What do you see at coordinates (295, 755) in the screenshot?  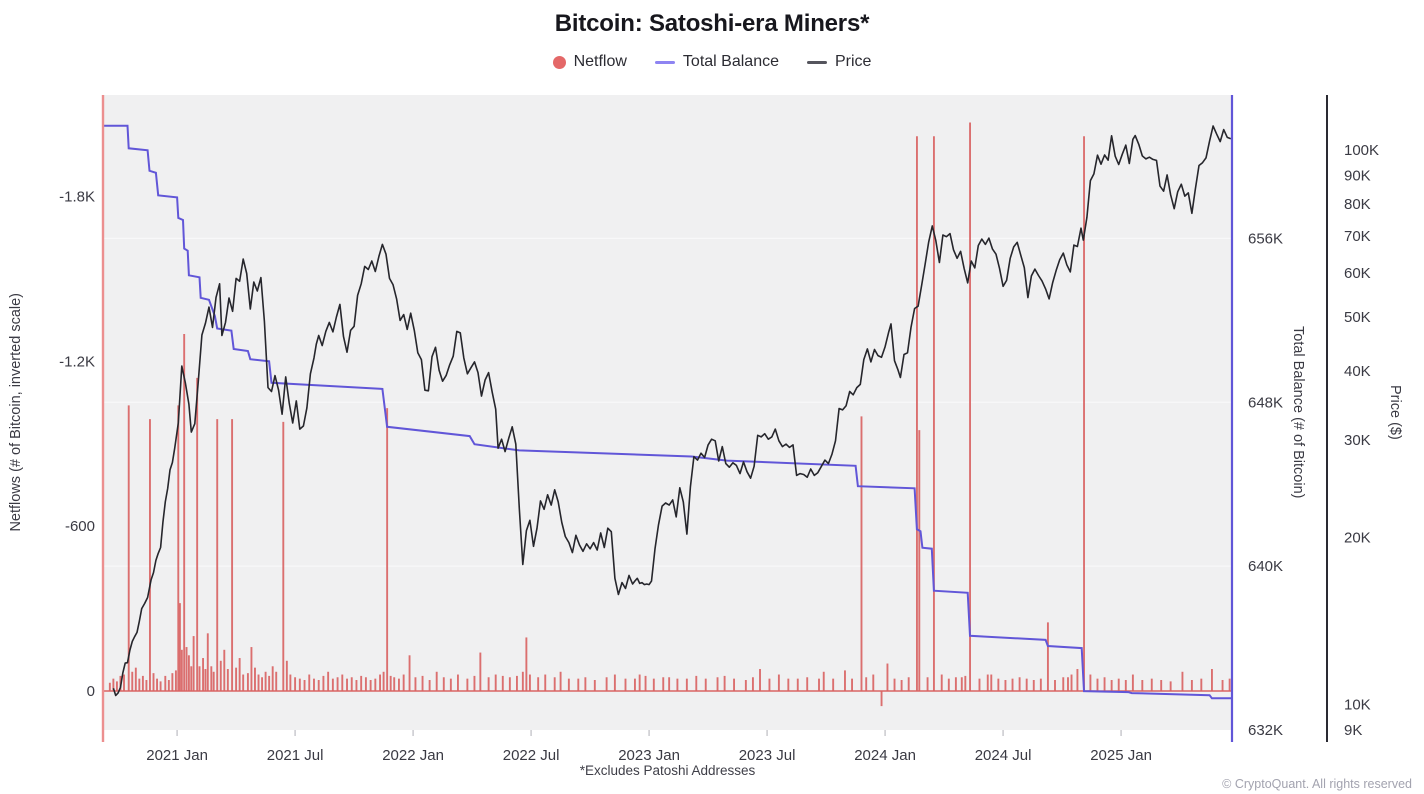 I see `tick-label: 2021 Jul` at bounding box center [295, 755].